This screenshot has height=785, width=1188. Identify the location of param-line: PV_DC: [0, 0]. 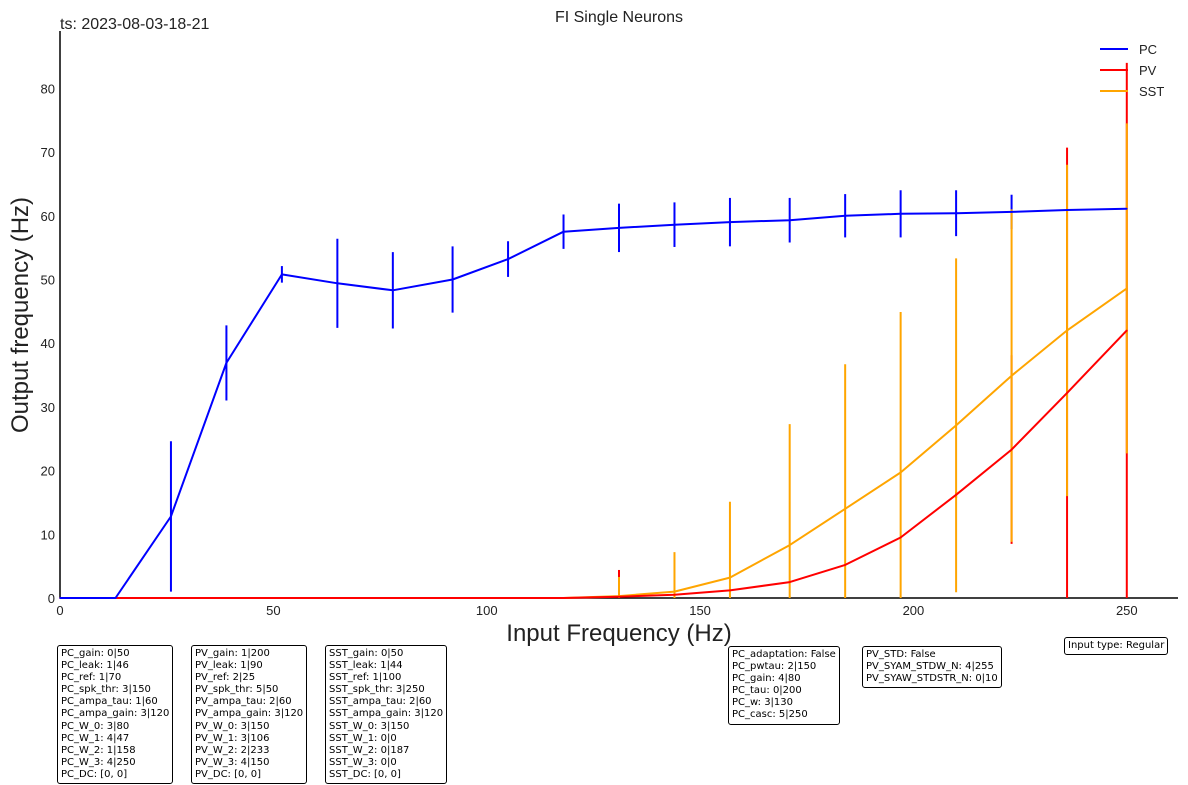
(228, 774).